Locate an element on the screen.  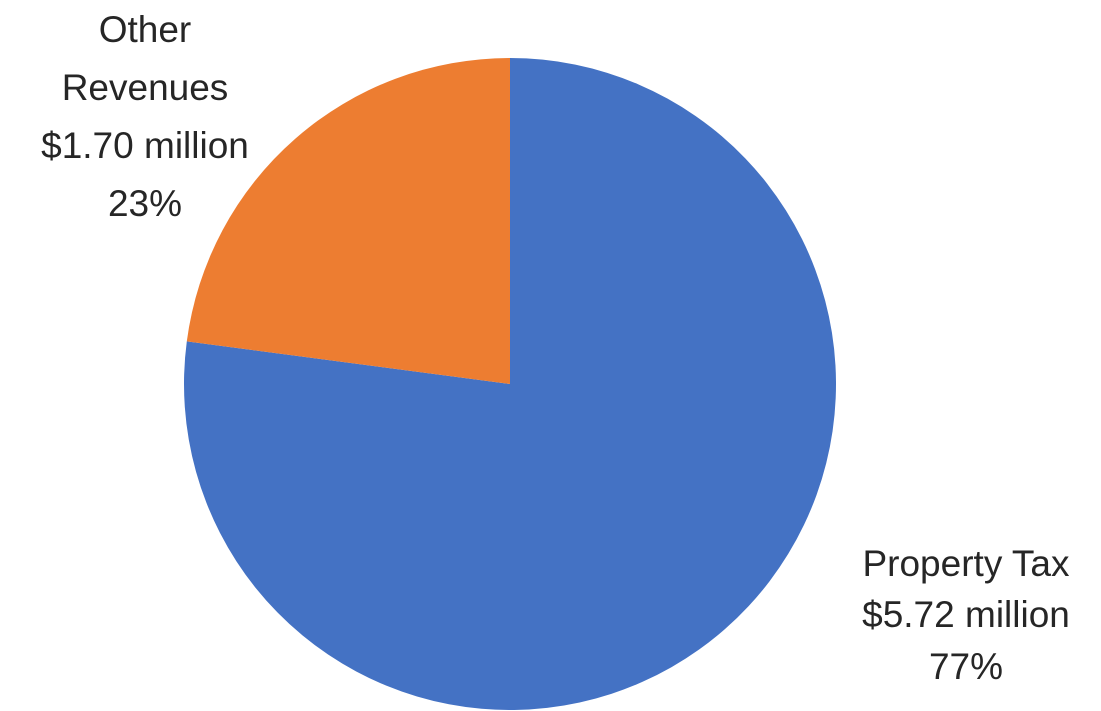
slice-label-value: $1.70 million is located at coordinates (145, 145).